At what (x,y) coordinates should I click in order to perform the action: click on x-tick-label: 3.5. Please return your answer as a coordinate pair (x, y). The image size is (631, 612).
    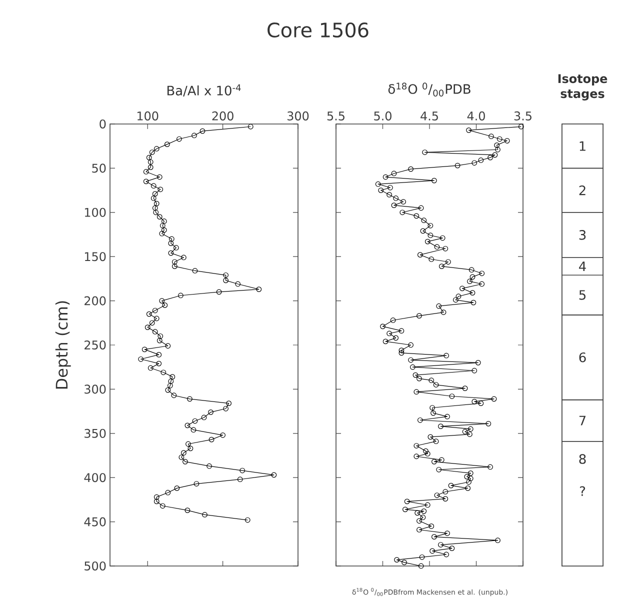
    Looking at the image, I should click on (523, 115).